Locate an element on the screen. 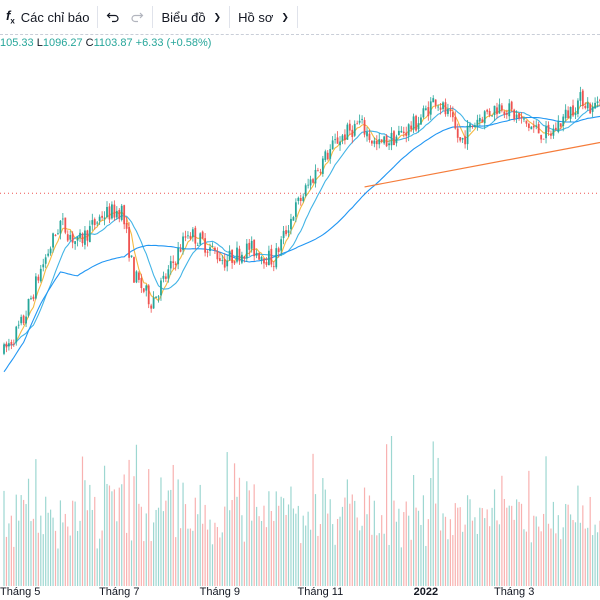 The height and width of the screenshot is (600, 600). ohlc-close-label: C is located at coordinates (89, 43).